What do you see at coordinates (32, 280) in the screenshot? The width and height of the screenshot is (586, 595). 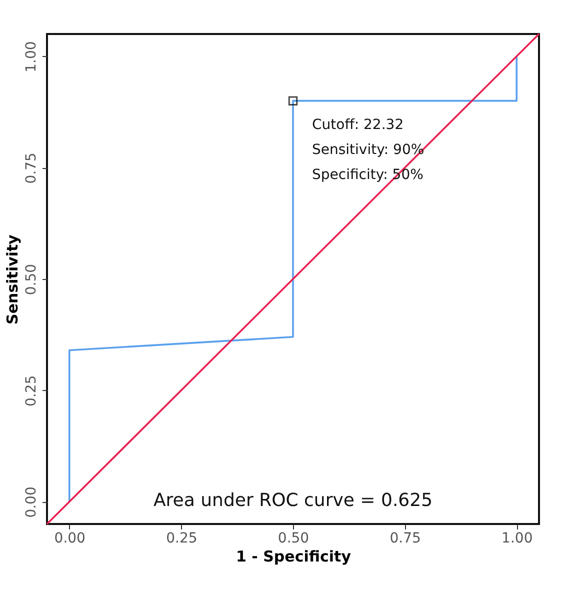 I see `y-tick-label: 0.50` at bounding box center [32, 280].